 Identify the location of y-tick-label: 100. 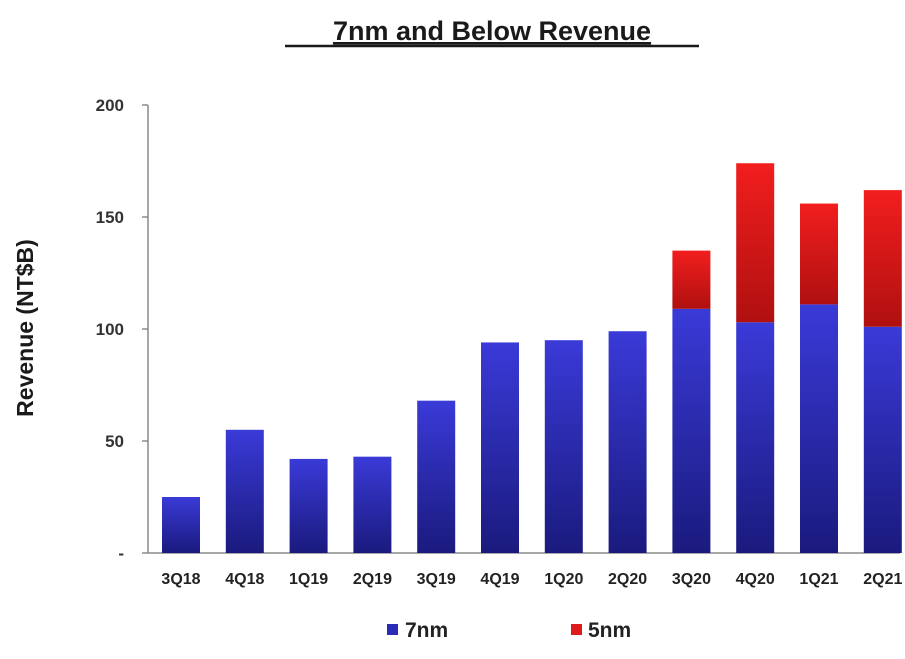
(110, 329).